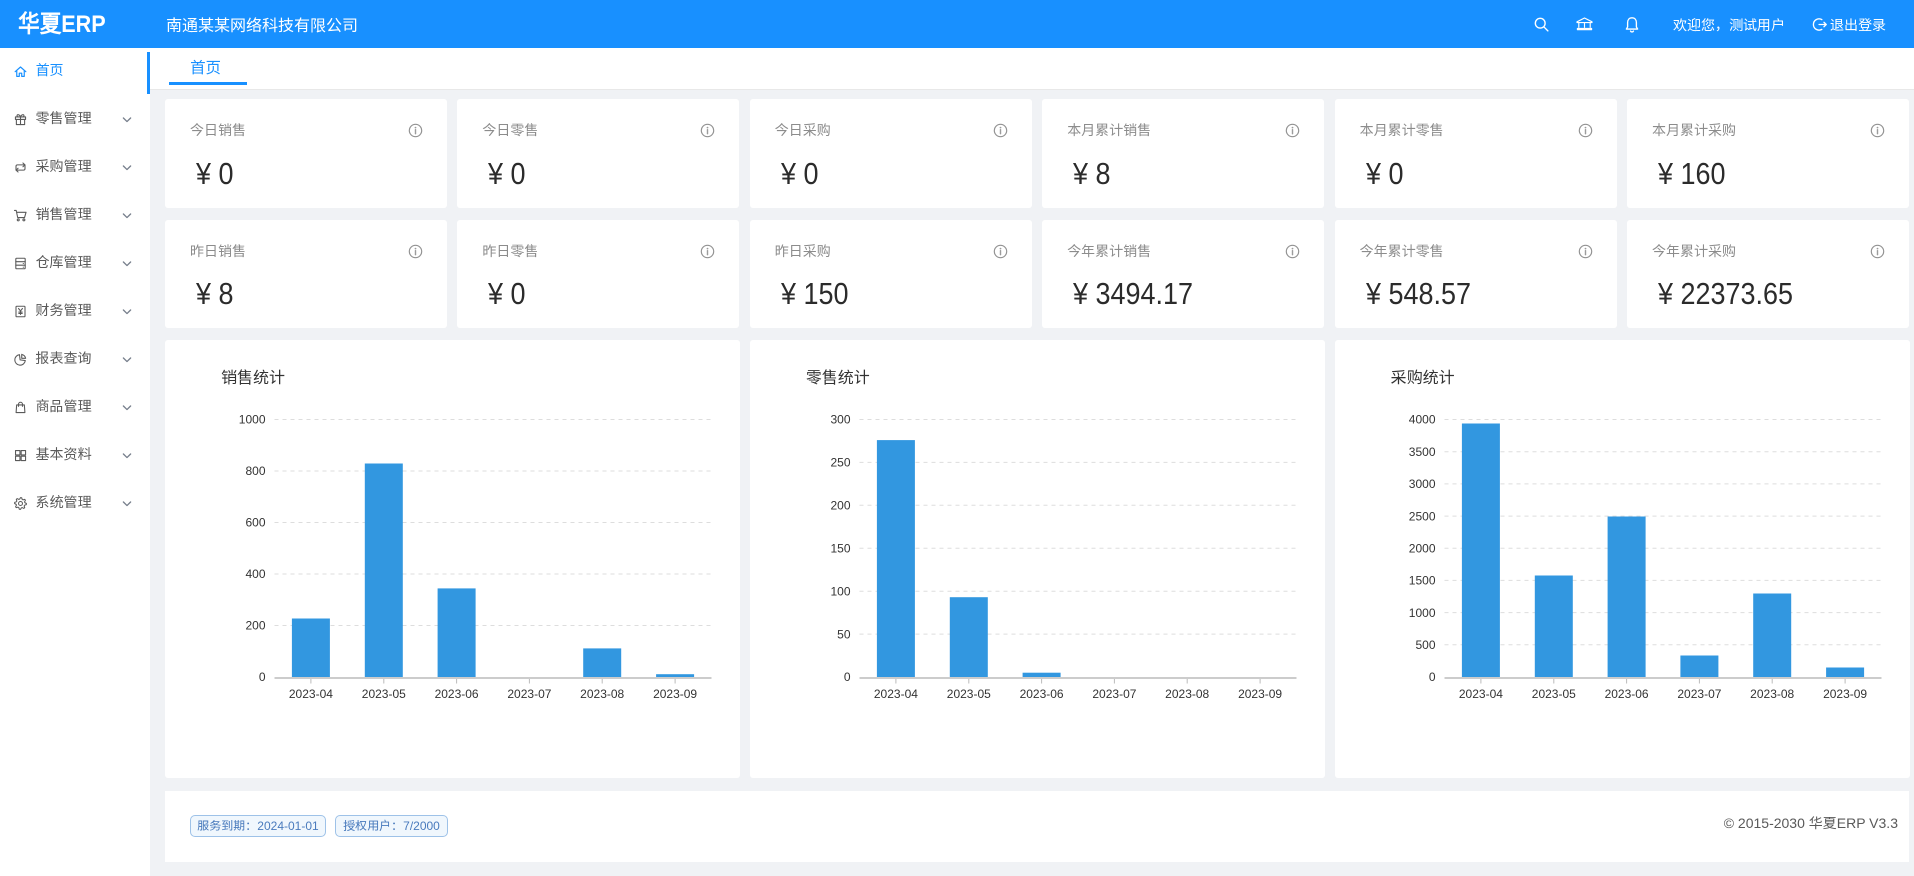 The width and height of the screenshot is (1914, 876). Describe the element at coordinates (840, 591) in the screenshot. I see `svg-text: 100` at that location.